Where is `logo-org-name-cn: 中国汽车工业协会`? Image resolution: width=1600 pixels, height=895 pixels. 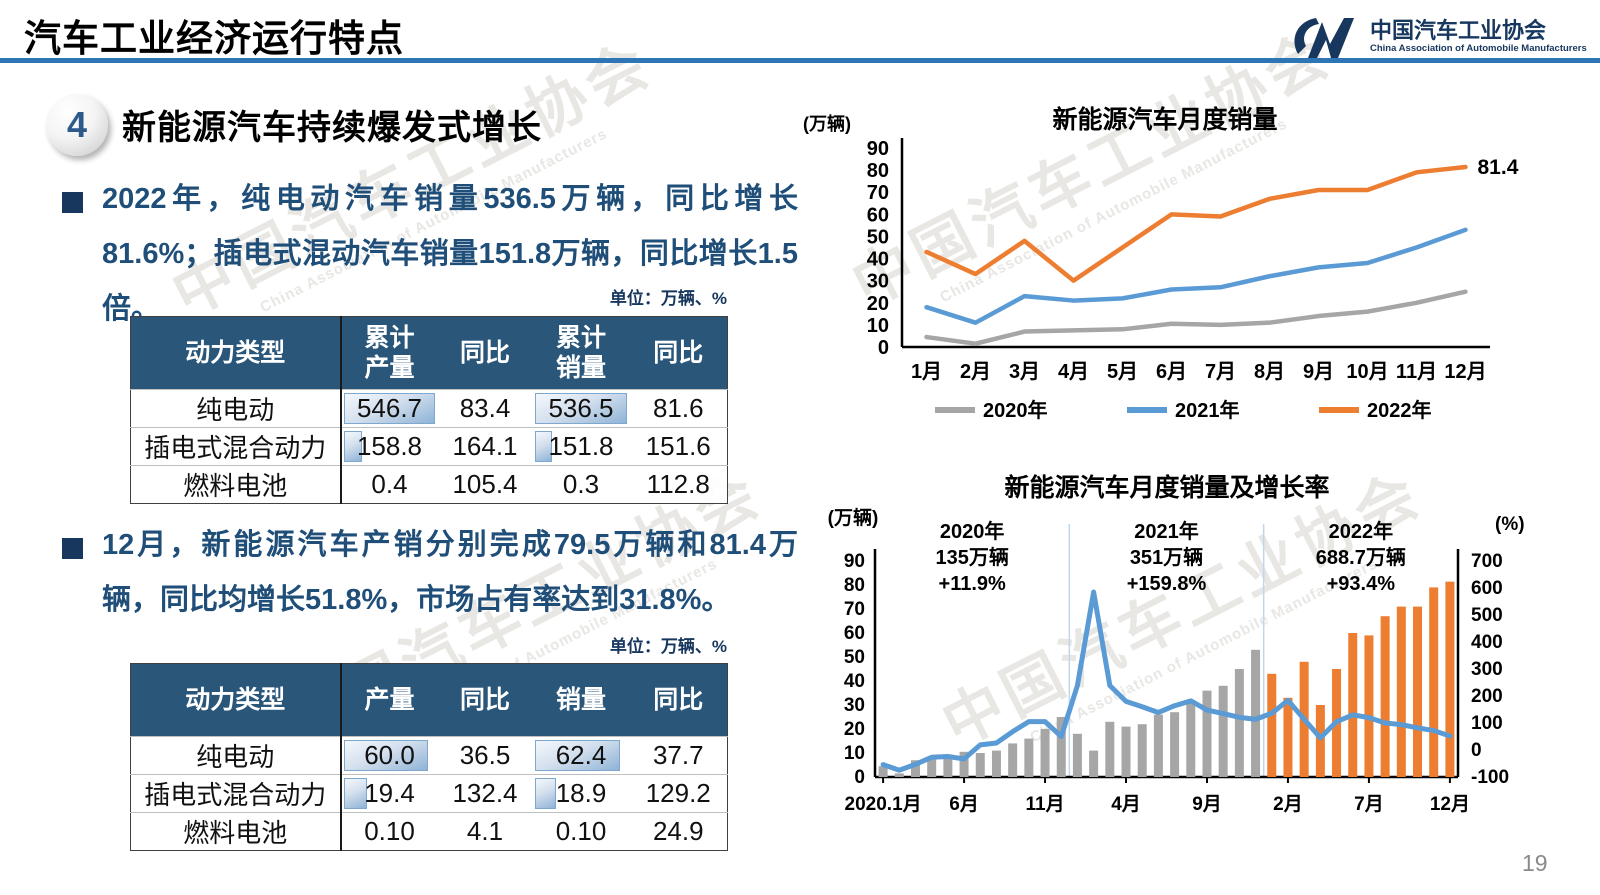
logo-org-name-cn: 中国汽车工业协会 is located at coordinates (1458, 30).